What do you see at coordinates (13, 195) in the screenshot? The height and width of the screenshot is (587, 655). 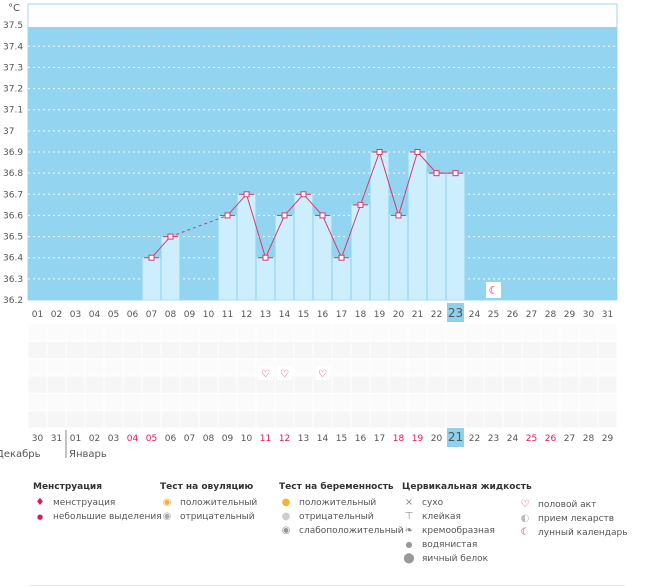 I see `y-tick-label: 36.7` at bounding box center [13, 195].